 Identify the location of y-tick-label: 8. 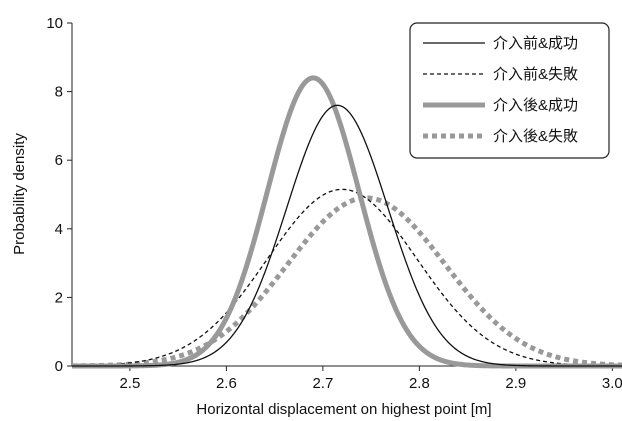
(59, 92).